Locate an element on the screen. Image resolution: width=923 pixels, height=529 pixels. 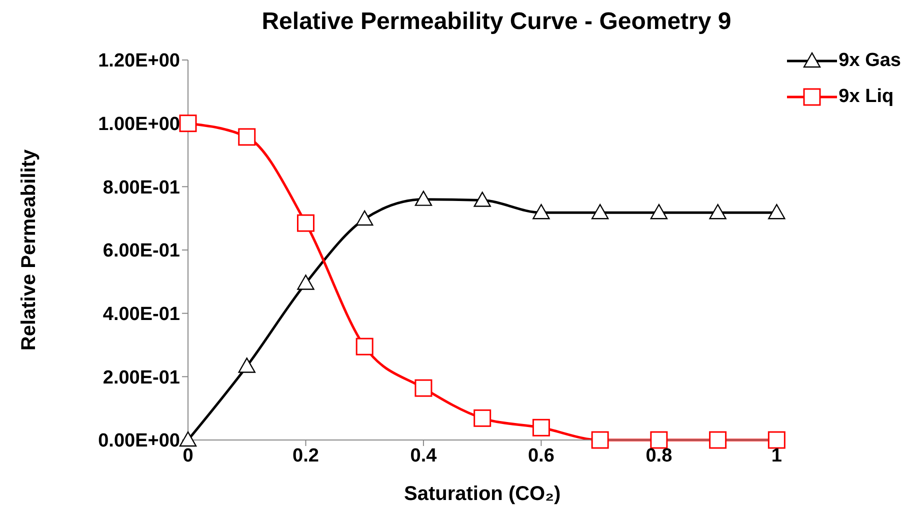
y-tick-label: 0.00E+00 is located at coordinates (139, 441).